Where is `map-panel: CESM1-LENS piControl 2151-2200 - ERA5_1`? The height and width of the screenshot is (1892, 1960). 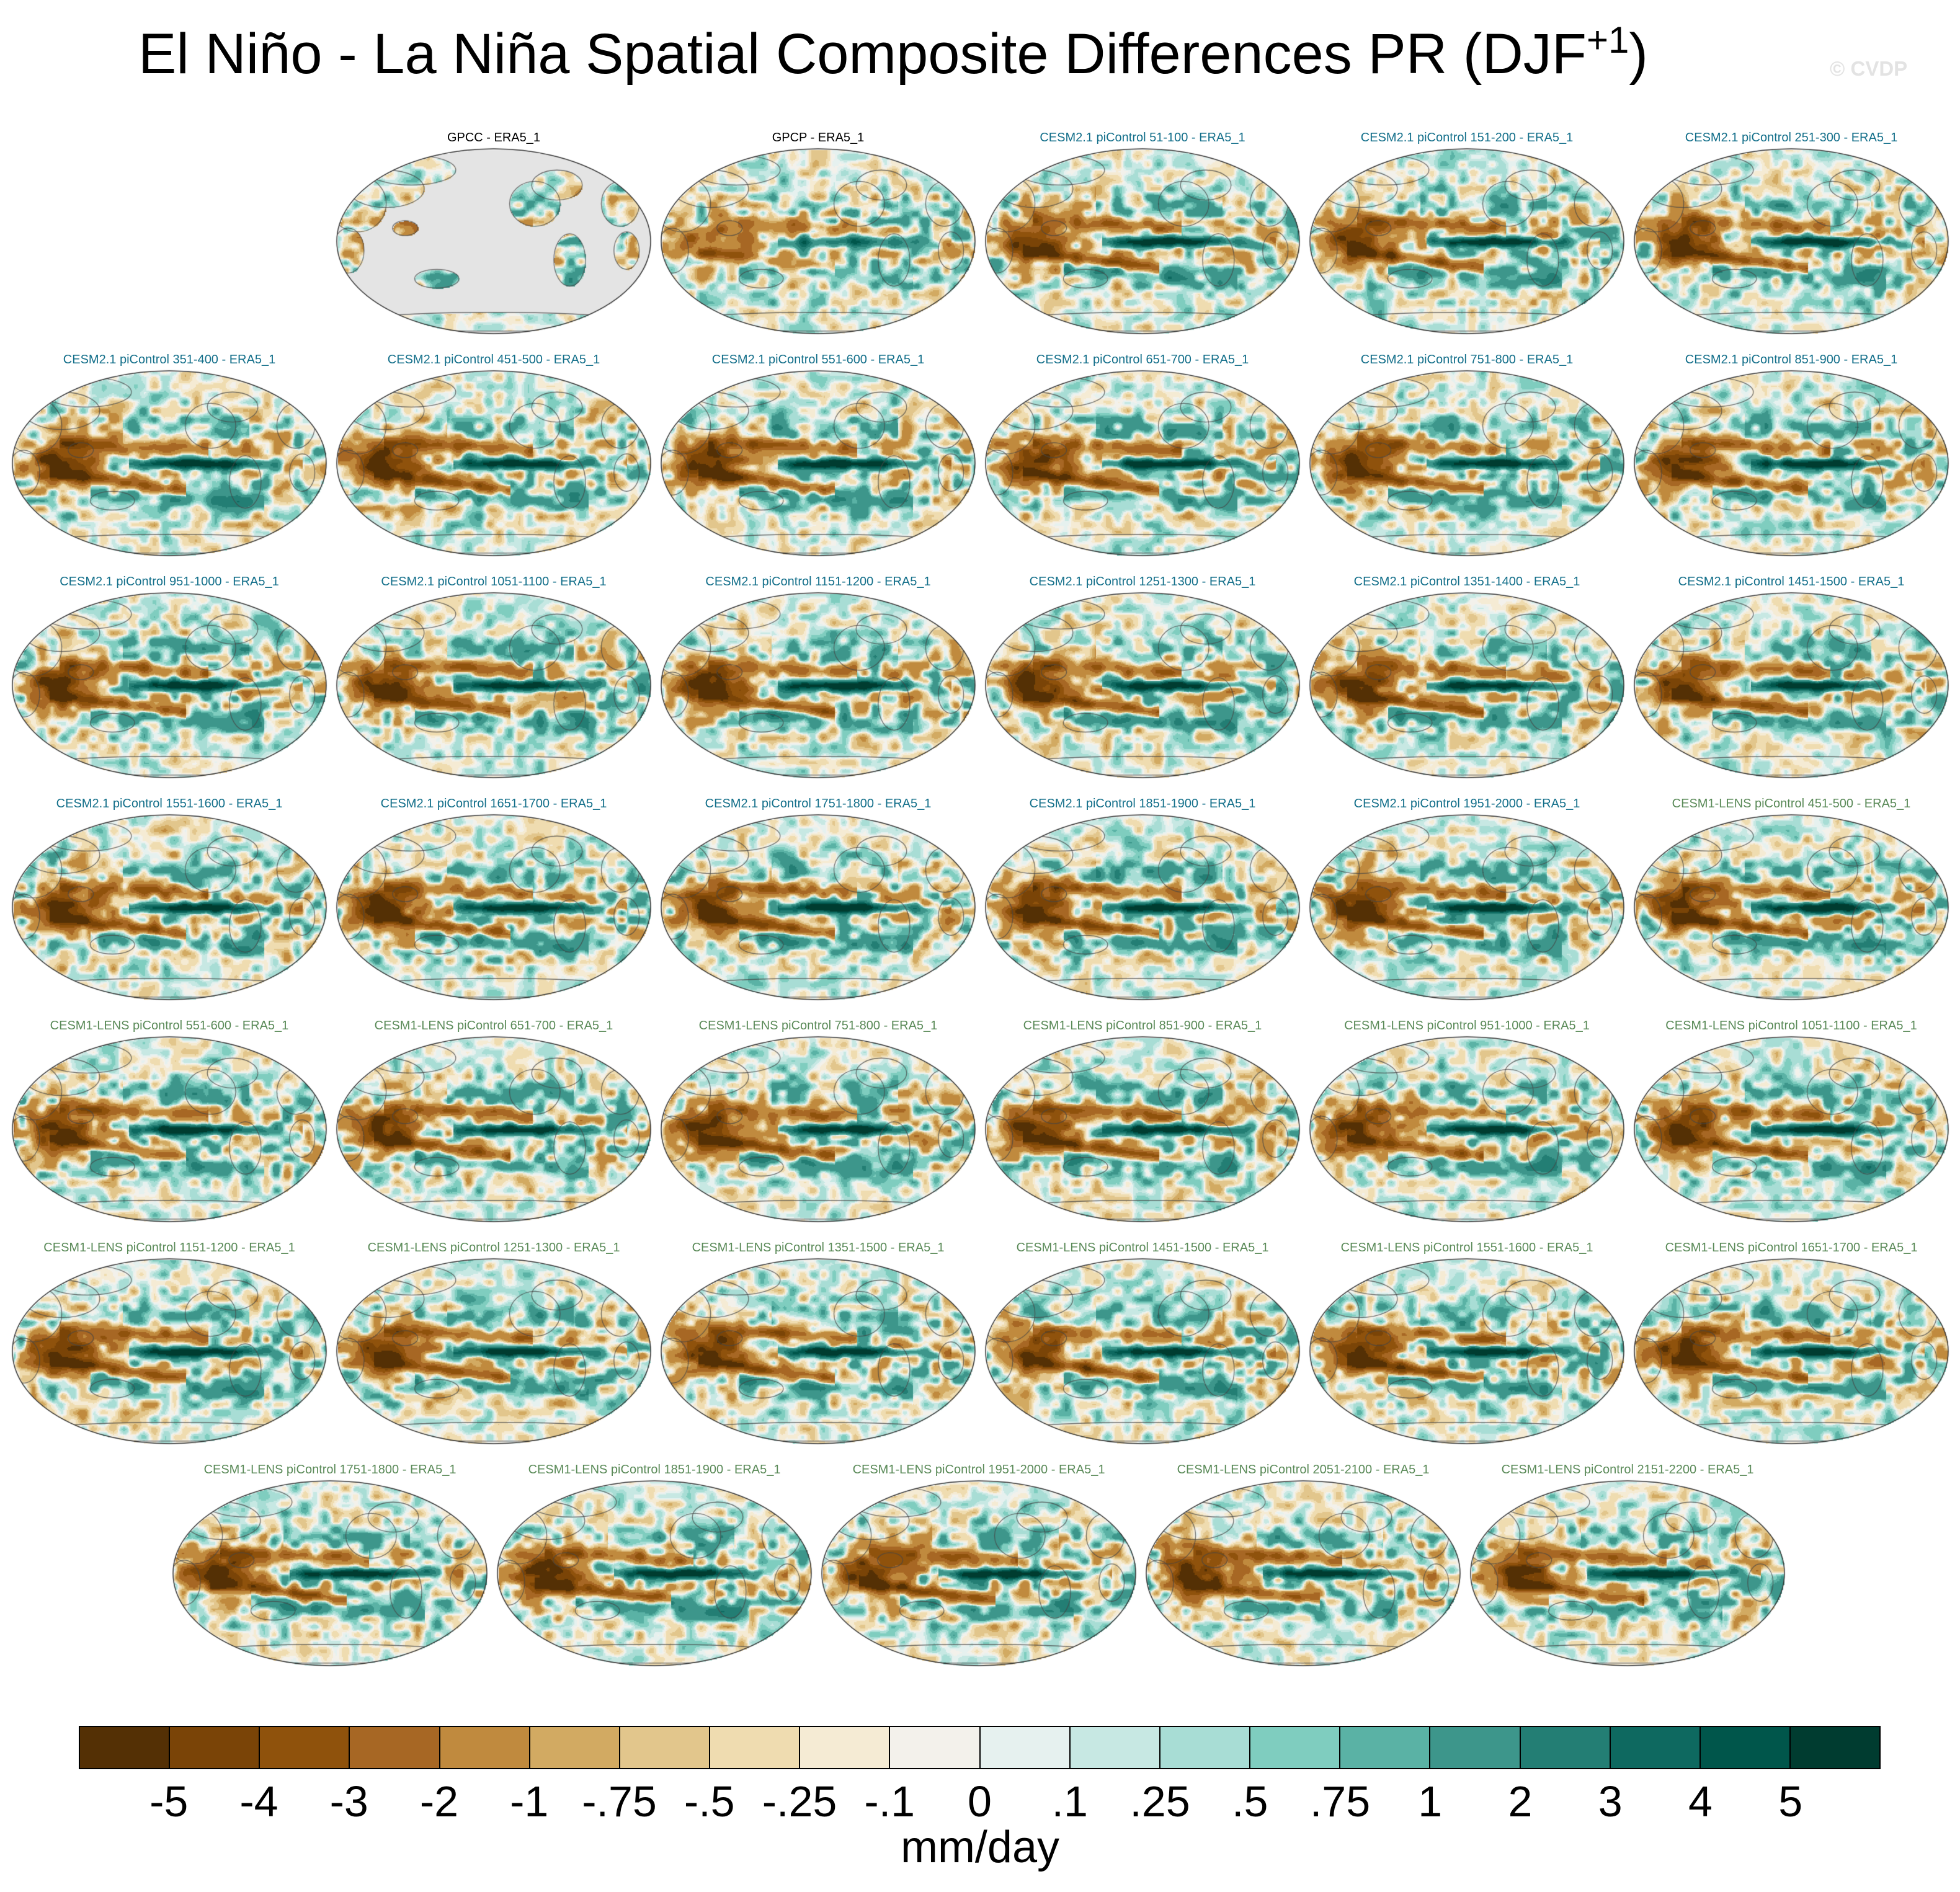 map-panel: CESM1-LENS piControl 2151-2200 - ERA5_1 is located at coordinates (1627, 1564).